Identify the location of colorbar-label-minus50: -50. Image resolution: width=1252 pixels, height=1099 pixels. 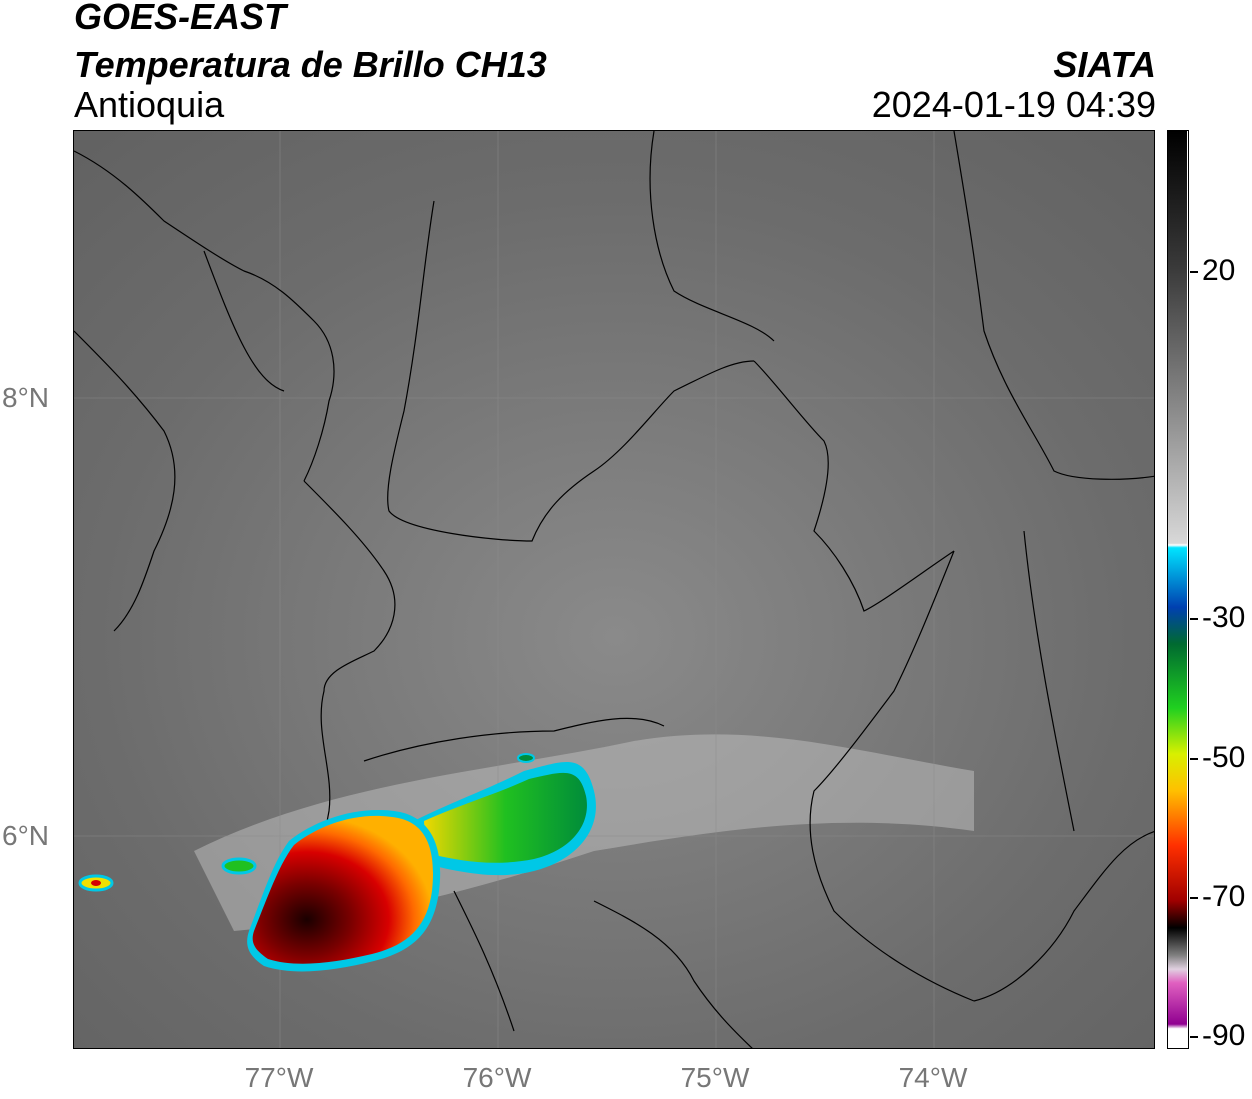
(1224, 757).